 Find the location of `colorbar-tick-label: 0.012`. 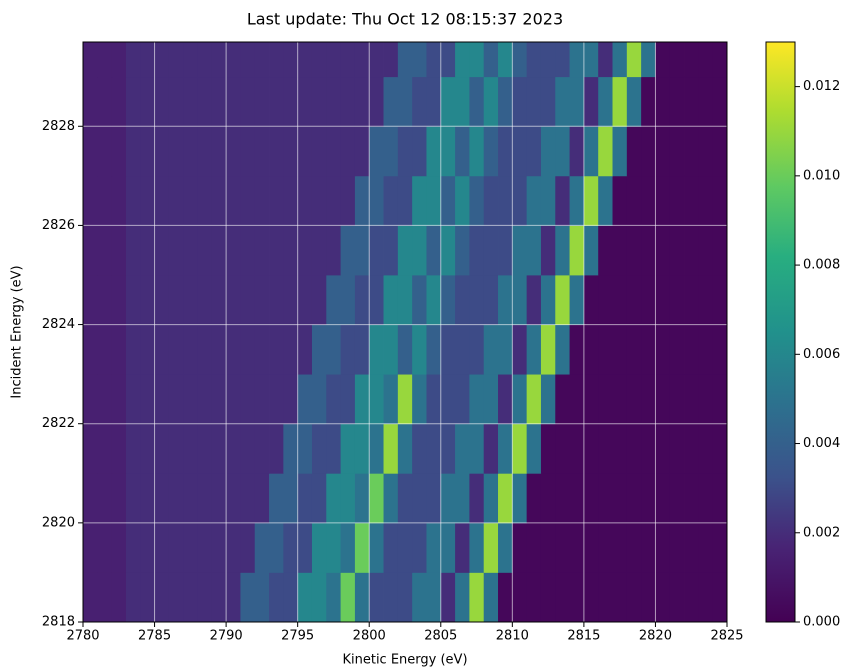

colorbar-tick-label: 0.012 is located at coordinates (821, 86).